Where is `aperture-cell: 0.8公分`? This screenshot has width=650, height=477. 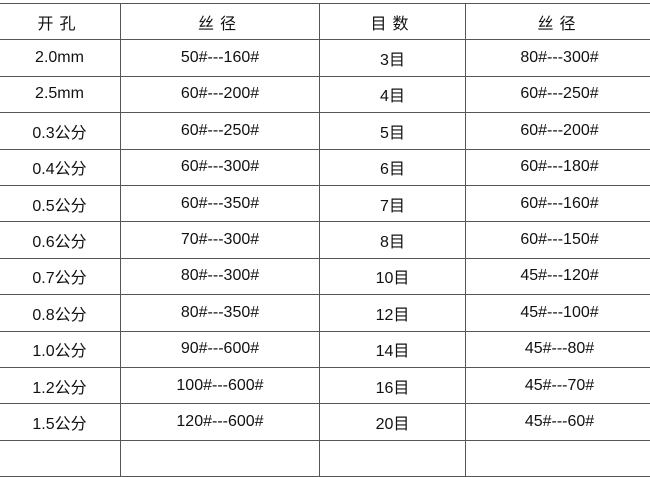
aperture-cell: 0.8公分 is located at coordinates (60, 313).